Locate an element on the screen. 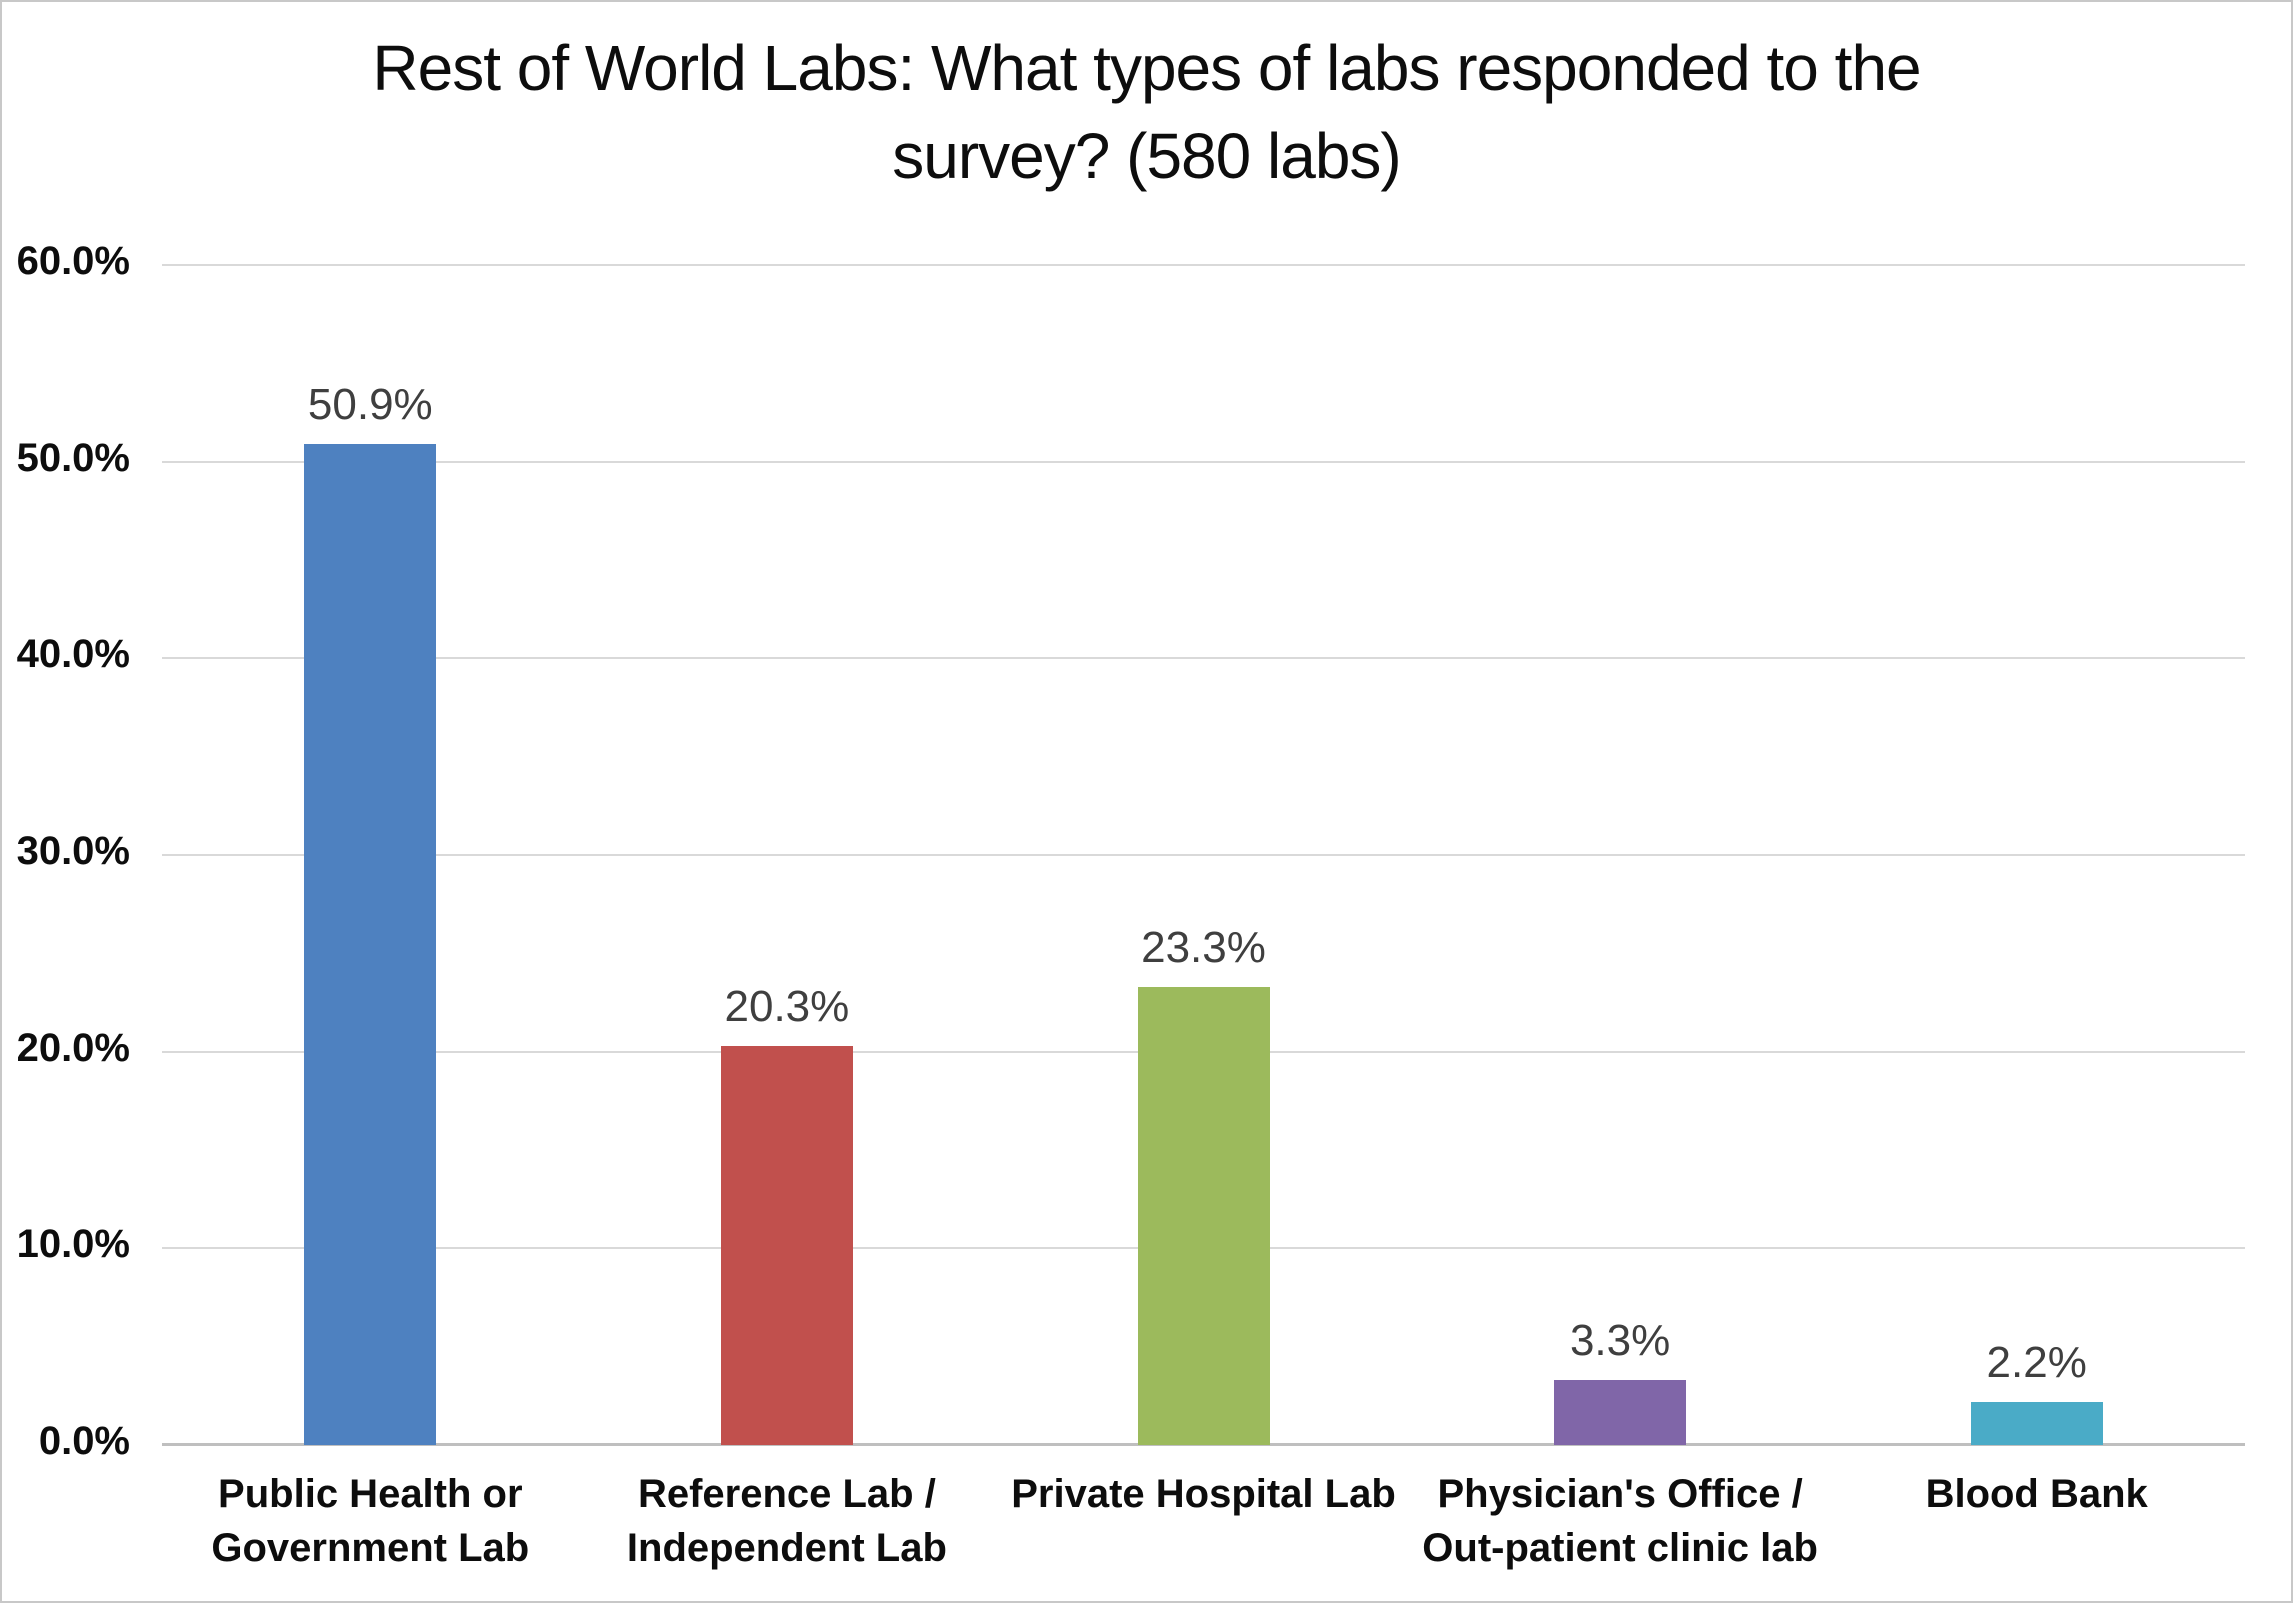  y-tick-label-50: 50.0% is located at coordinates (73, 457).